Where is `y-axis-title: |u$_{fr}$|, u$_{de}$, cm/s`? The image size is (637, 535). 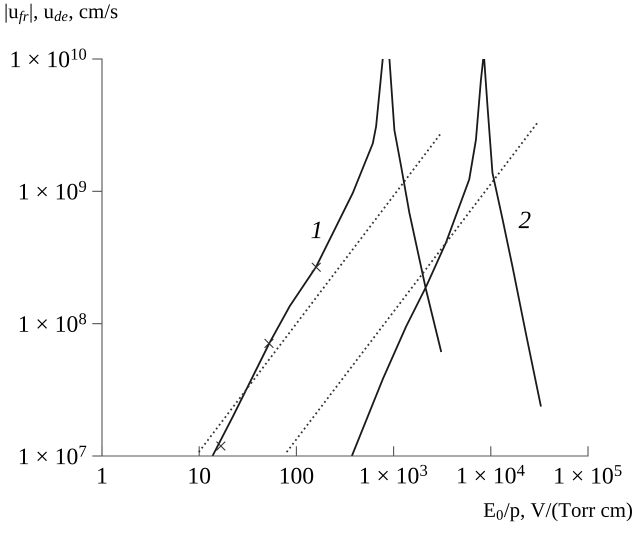 y-axis-title: |u$_{fr}$|, u$_{de}$, cm/s is located at coordinates (62, 14).